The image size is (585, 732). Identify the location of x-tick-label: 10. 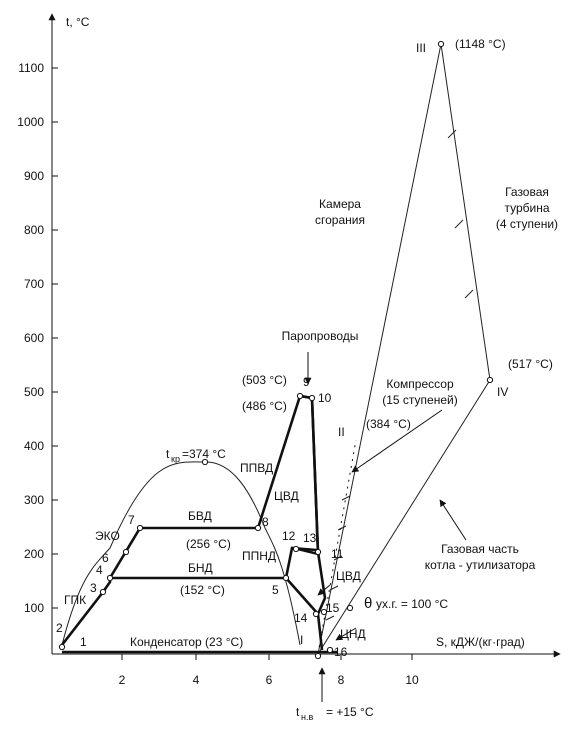
(412, 680).